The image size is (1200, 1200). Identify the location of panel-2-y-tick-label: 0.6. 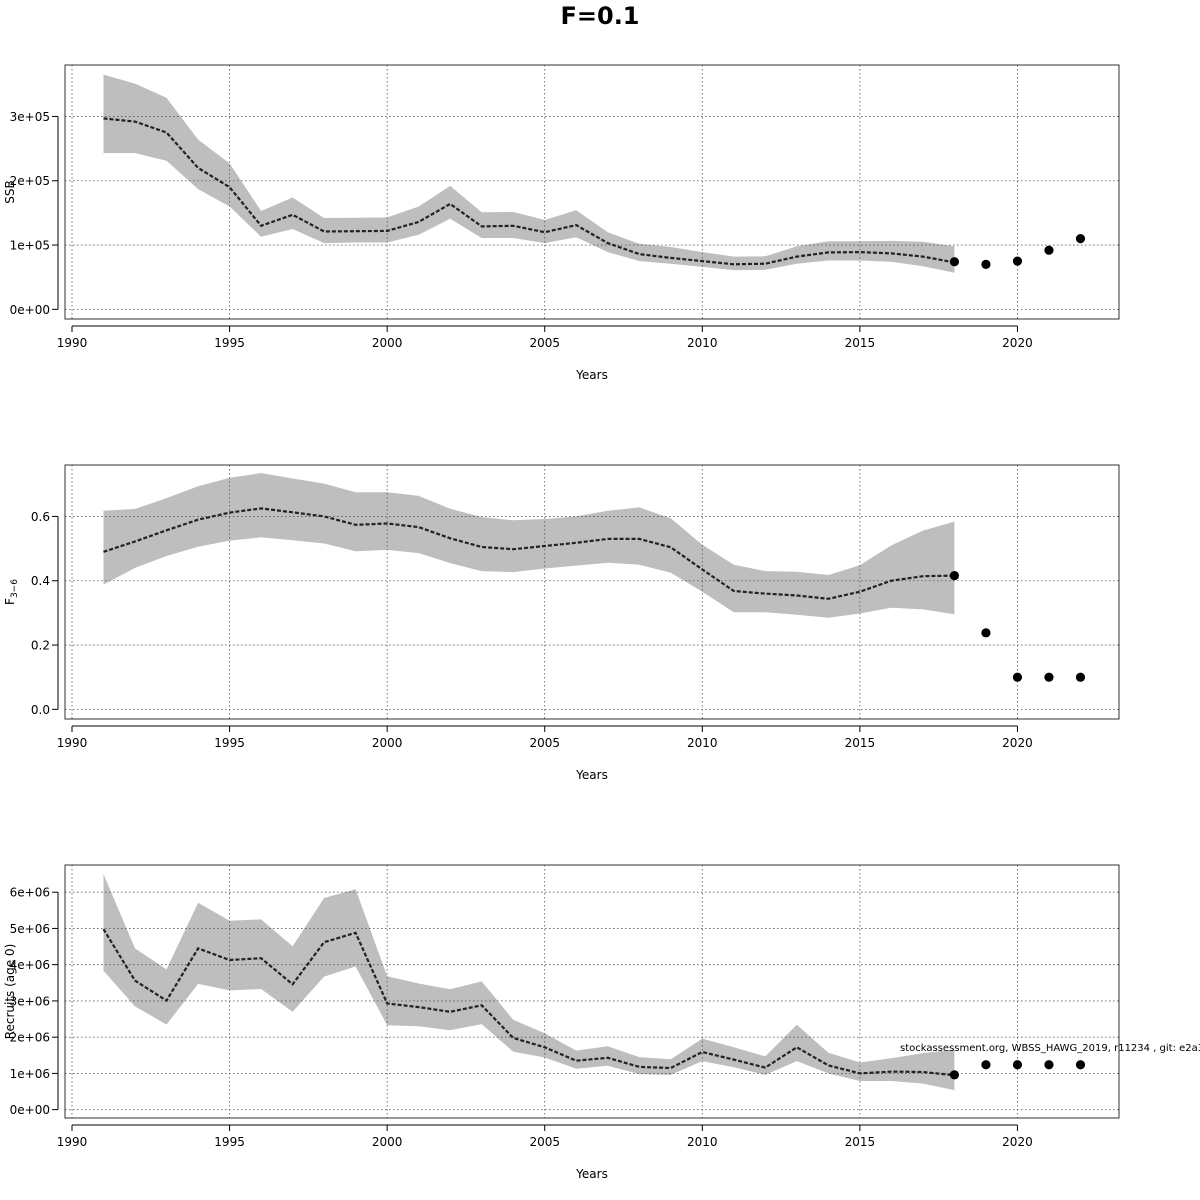
(40, 517).